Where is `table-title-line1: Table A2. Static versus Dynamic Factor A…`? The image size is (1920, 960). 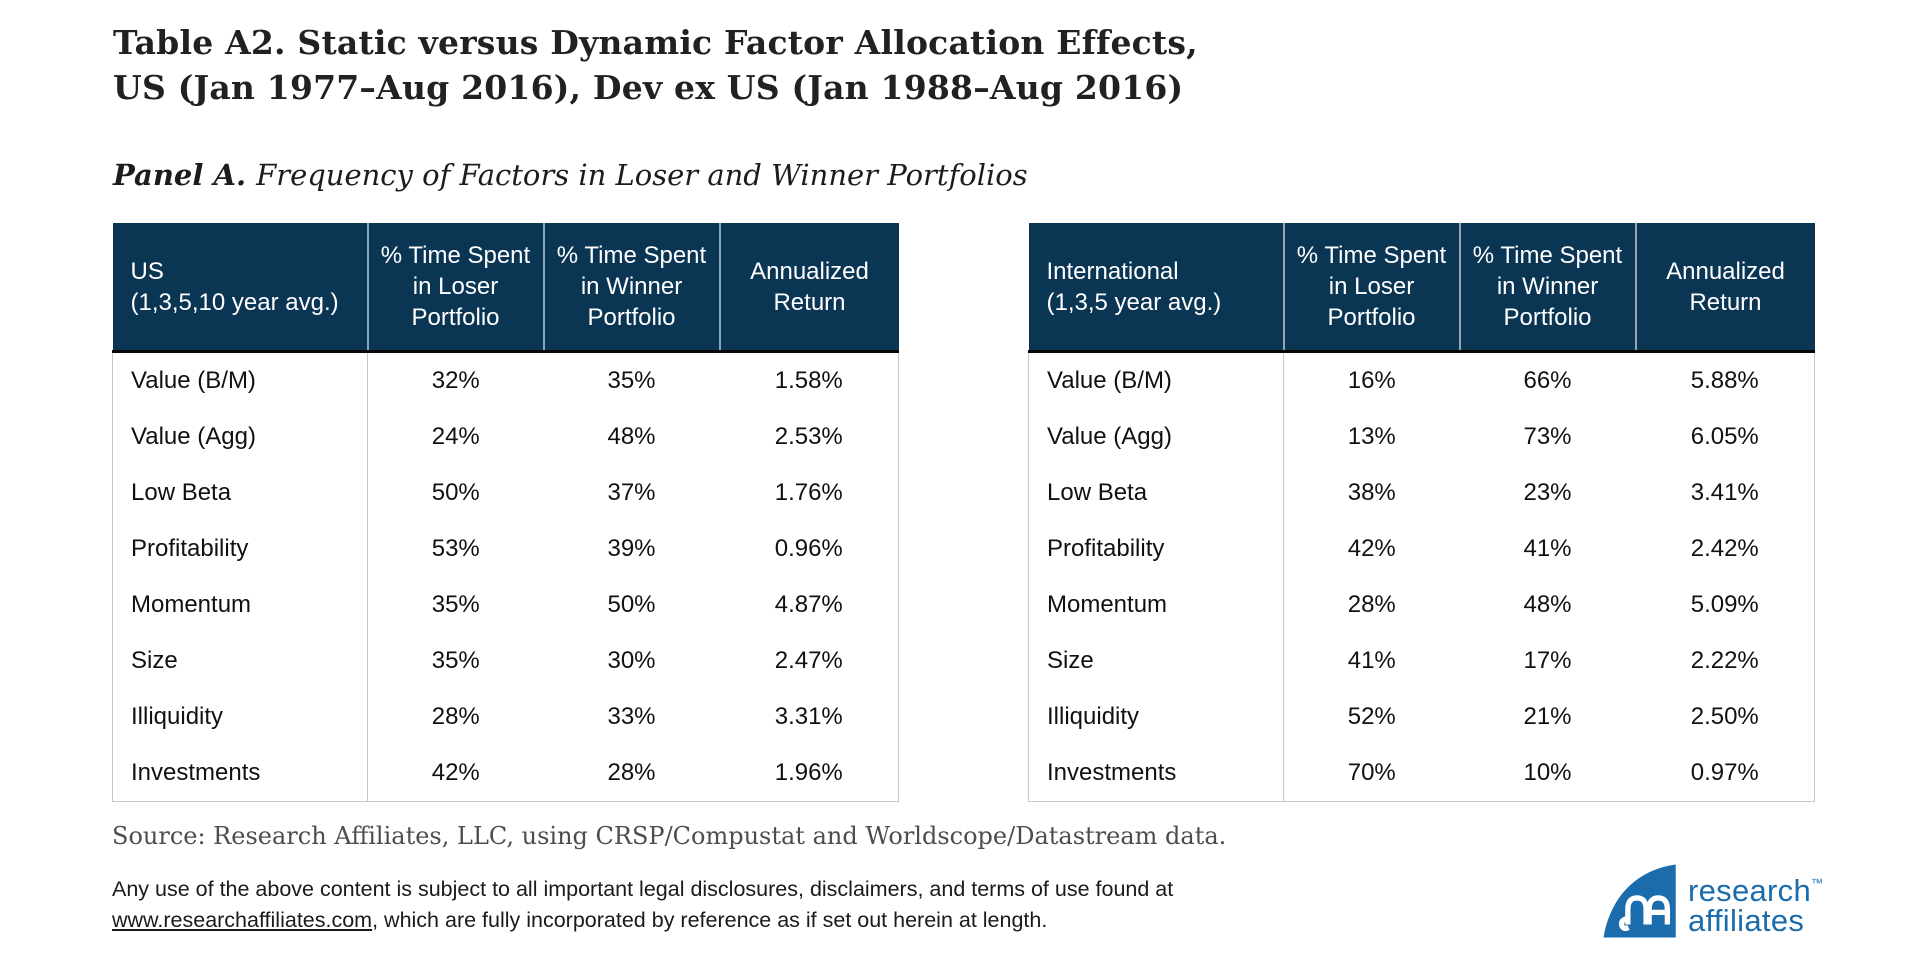 table-title-line1: Table A2. Static versus Dynamic Factor A… is located at coordinates (655, 42).